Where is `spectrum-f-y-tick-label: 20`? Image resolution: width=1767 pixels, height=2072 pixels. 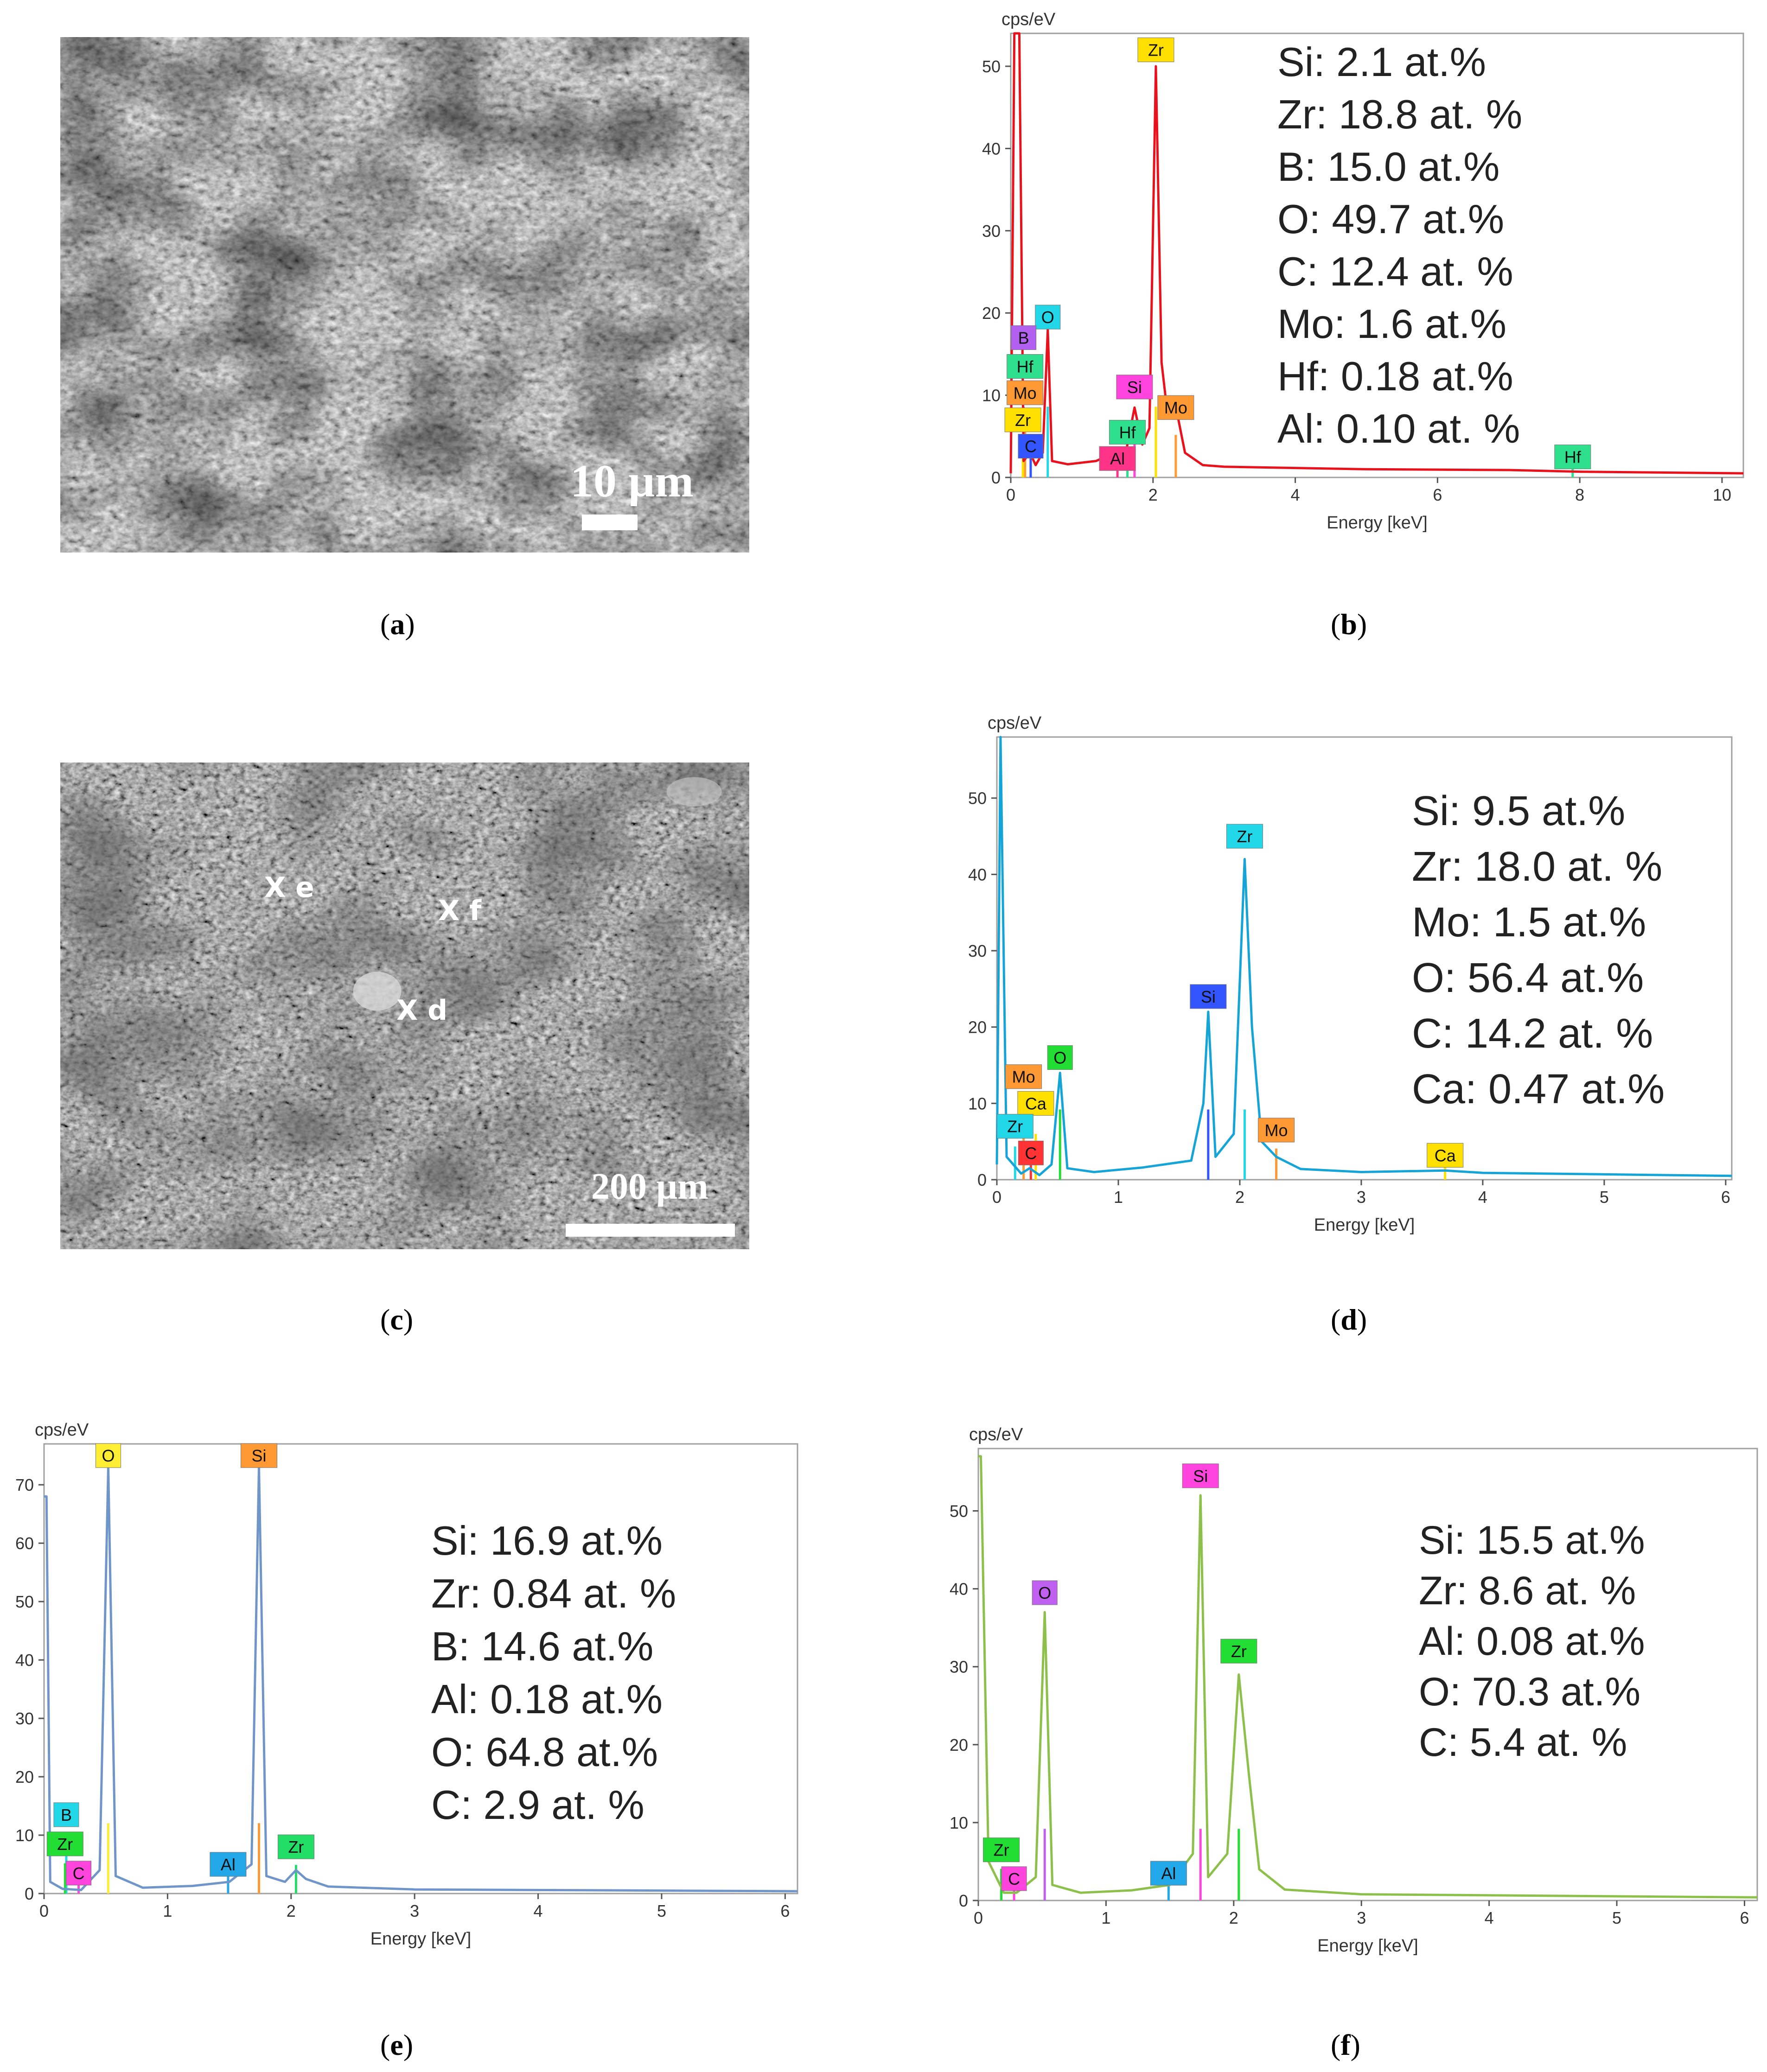
spectrum-f-y-tick-label: 20 is located at coordinates (959, 1745).